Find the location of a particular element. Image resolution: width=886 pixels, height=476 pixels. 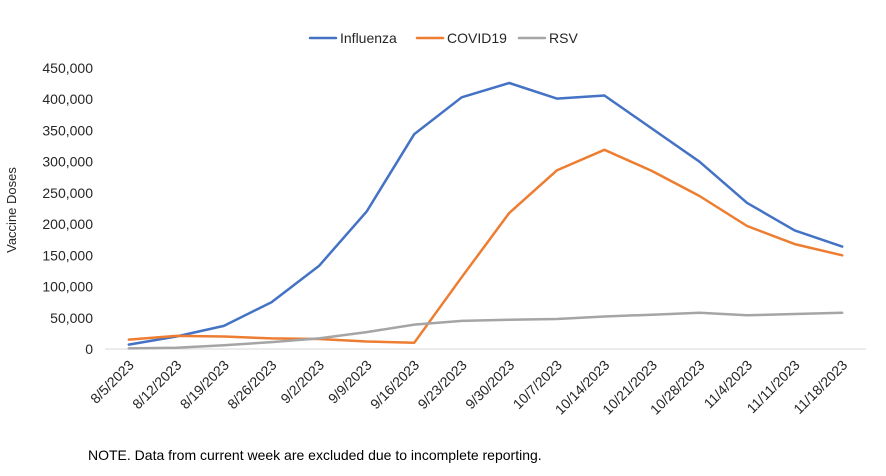

x-tick-label: 8/12/2023 is located at coordinates (157, 385).